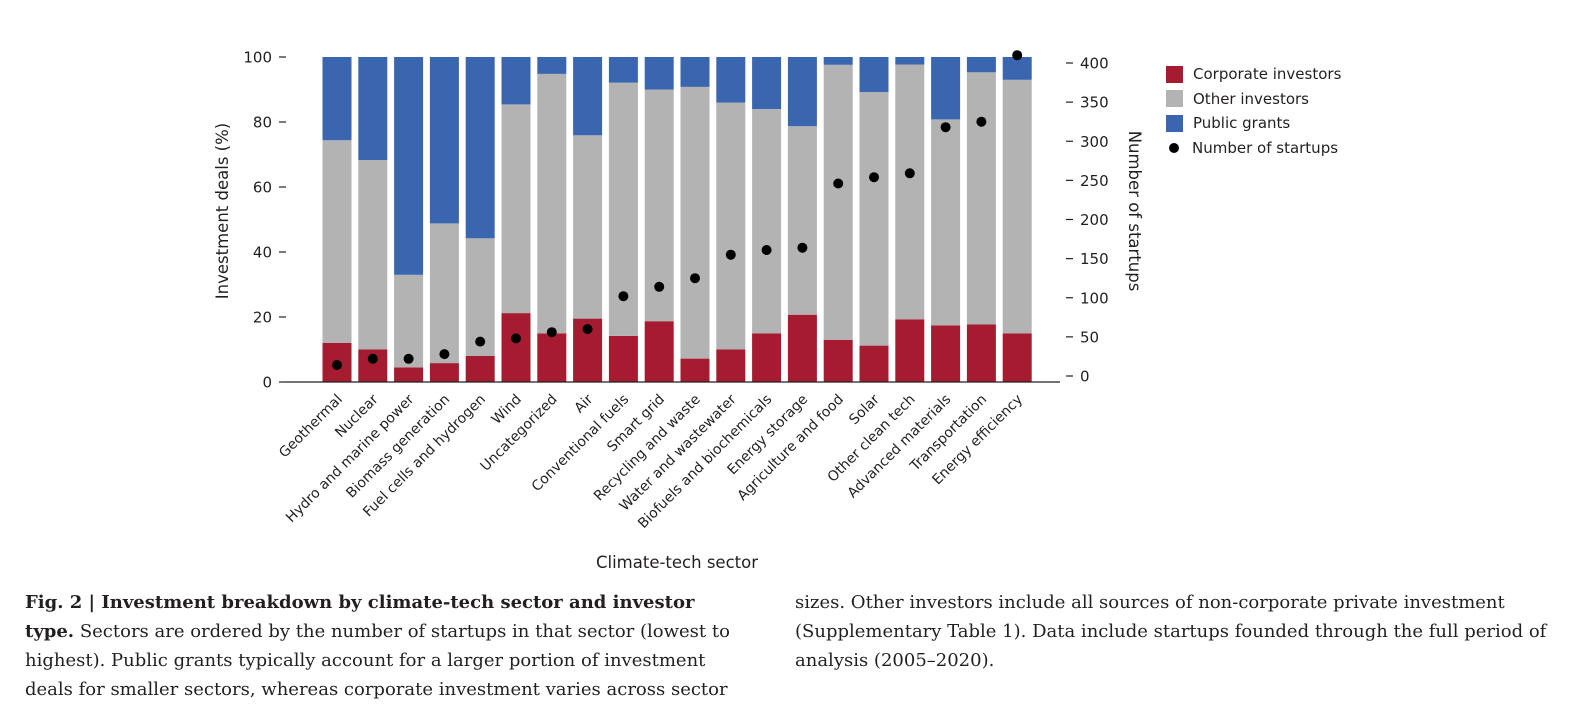 This screenshot has width=1592, height=725. What do you see at coordinates (731, 365) in the screenshot?
I see `bar-segment-s0-c11` at bounding box center [731, 365].